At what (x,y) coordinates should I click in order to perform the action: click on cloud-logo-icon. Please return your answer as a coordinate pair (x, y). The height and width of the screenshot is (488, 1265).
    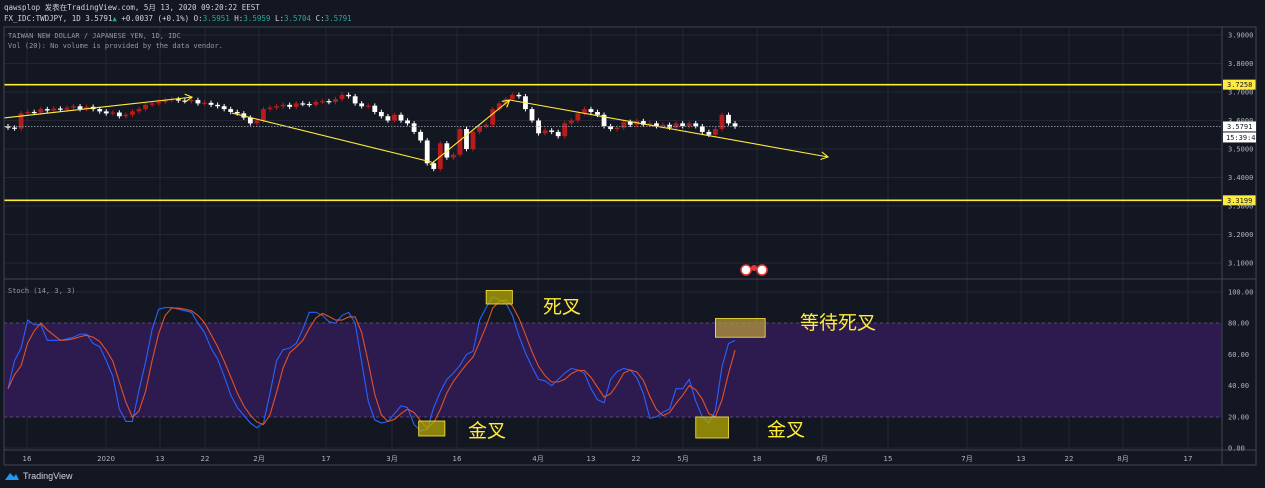
    Looking at the image, I should click on (12, 476).